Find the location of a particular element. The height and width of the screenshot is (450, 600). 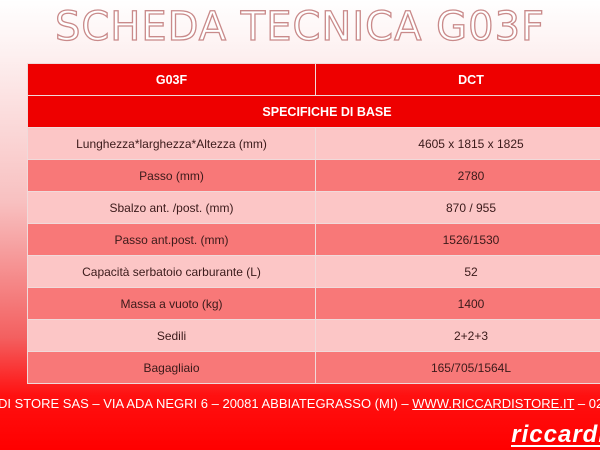

table-row: Sbalzo ant. /post. (mm) 870 / 955 is located at coordinates (313, 207).